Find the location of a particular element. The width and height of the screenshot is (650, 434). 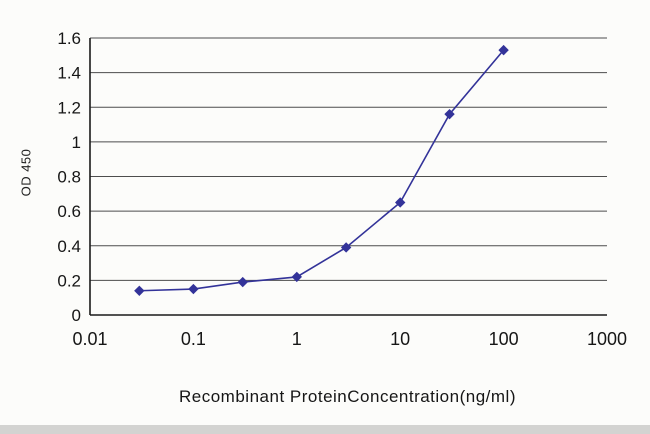

bottom-border-strip is located at coordinates (325, 429).